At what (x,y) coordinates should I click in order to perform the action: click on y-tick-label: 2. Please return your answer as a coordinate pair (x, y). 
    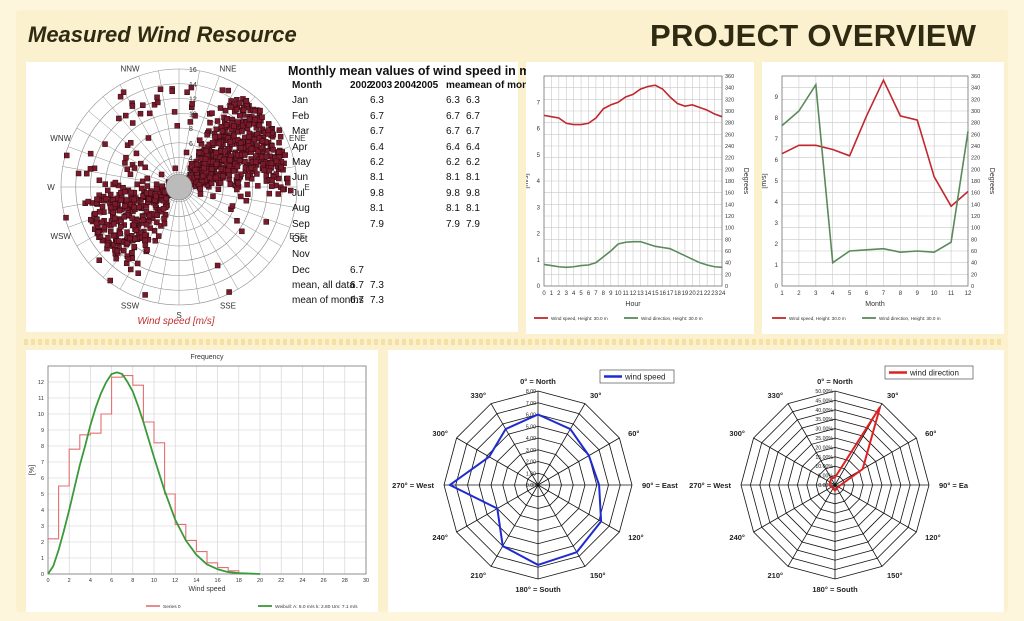
    Looking at the image, I should click on (539, 235).